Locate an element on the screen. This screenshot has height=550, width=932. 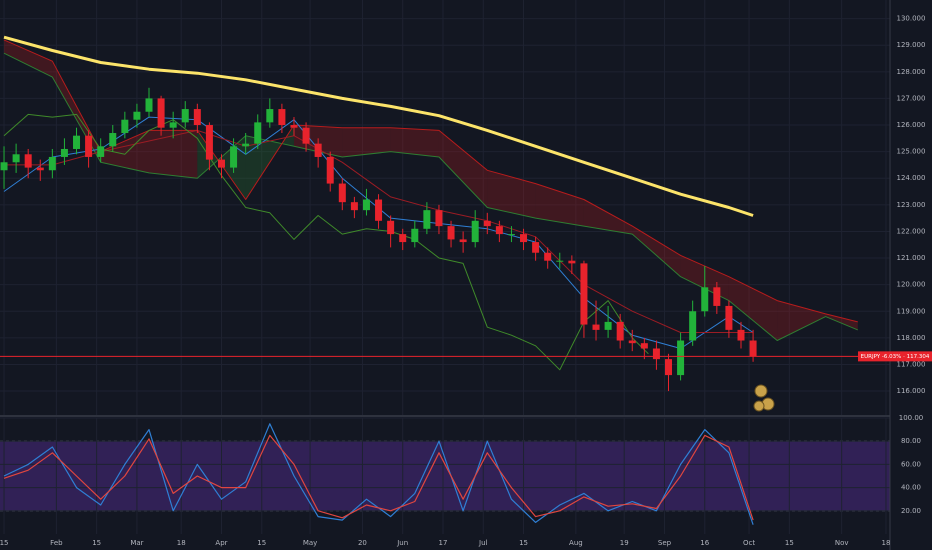
y-tick-label: 125.000 is located at coordinates (911, 152).